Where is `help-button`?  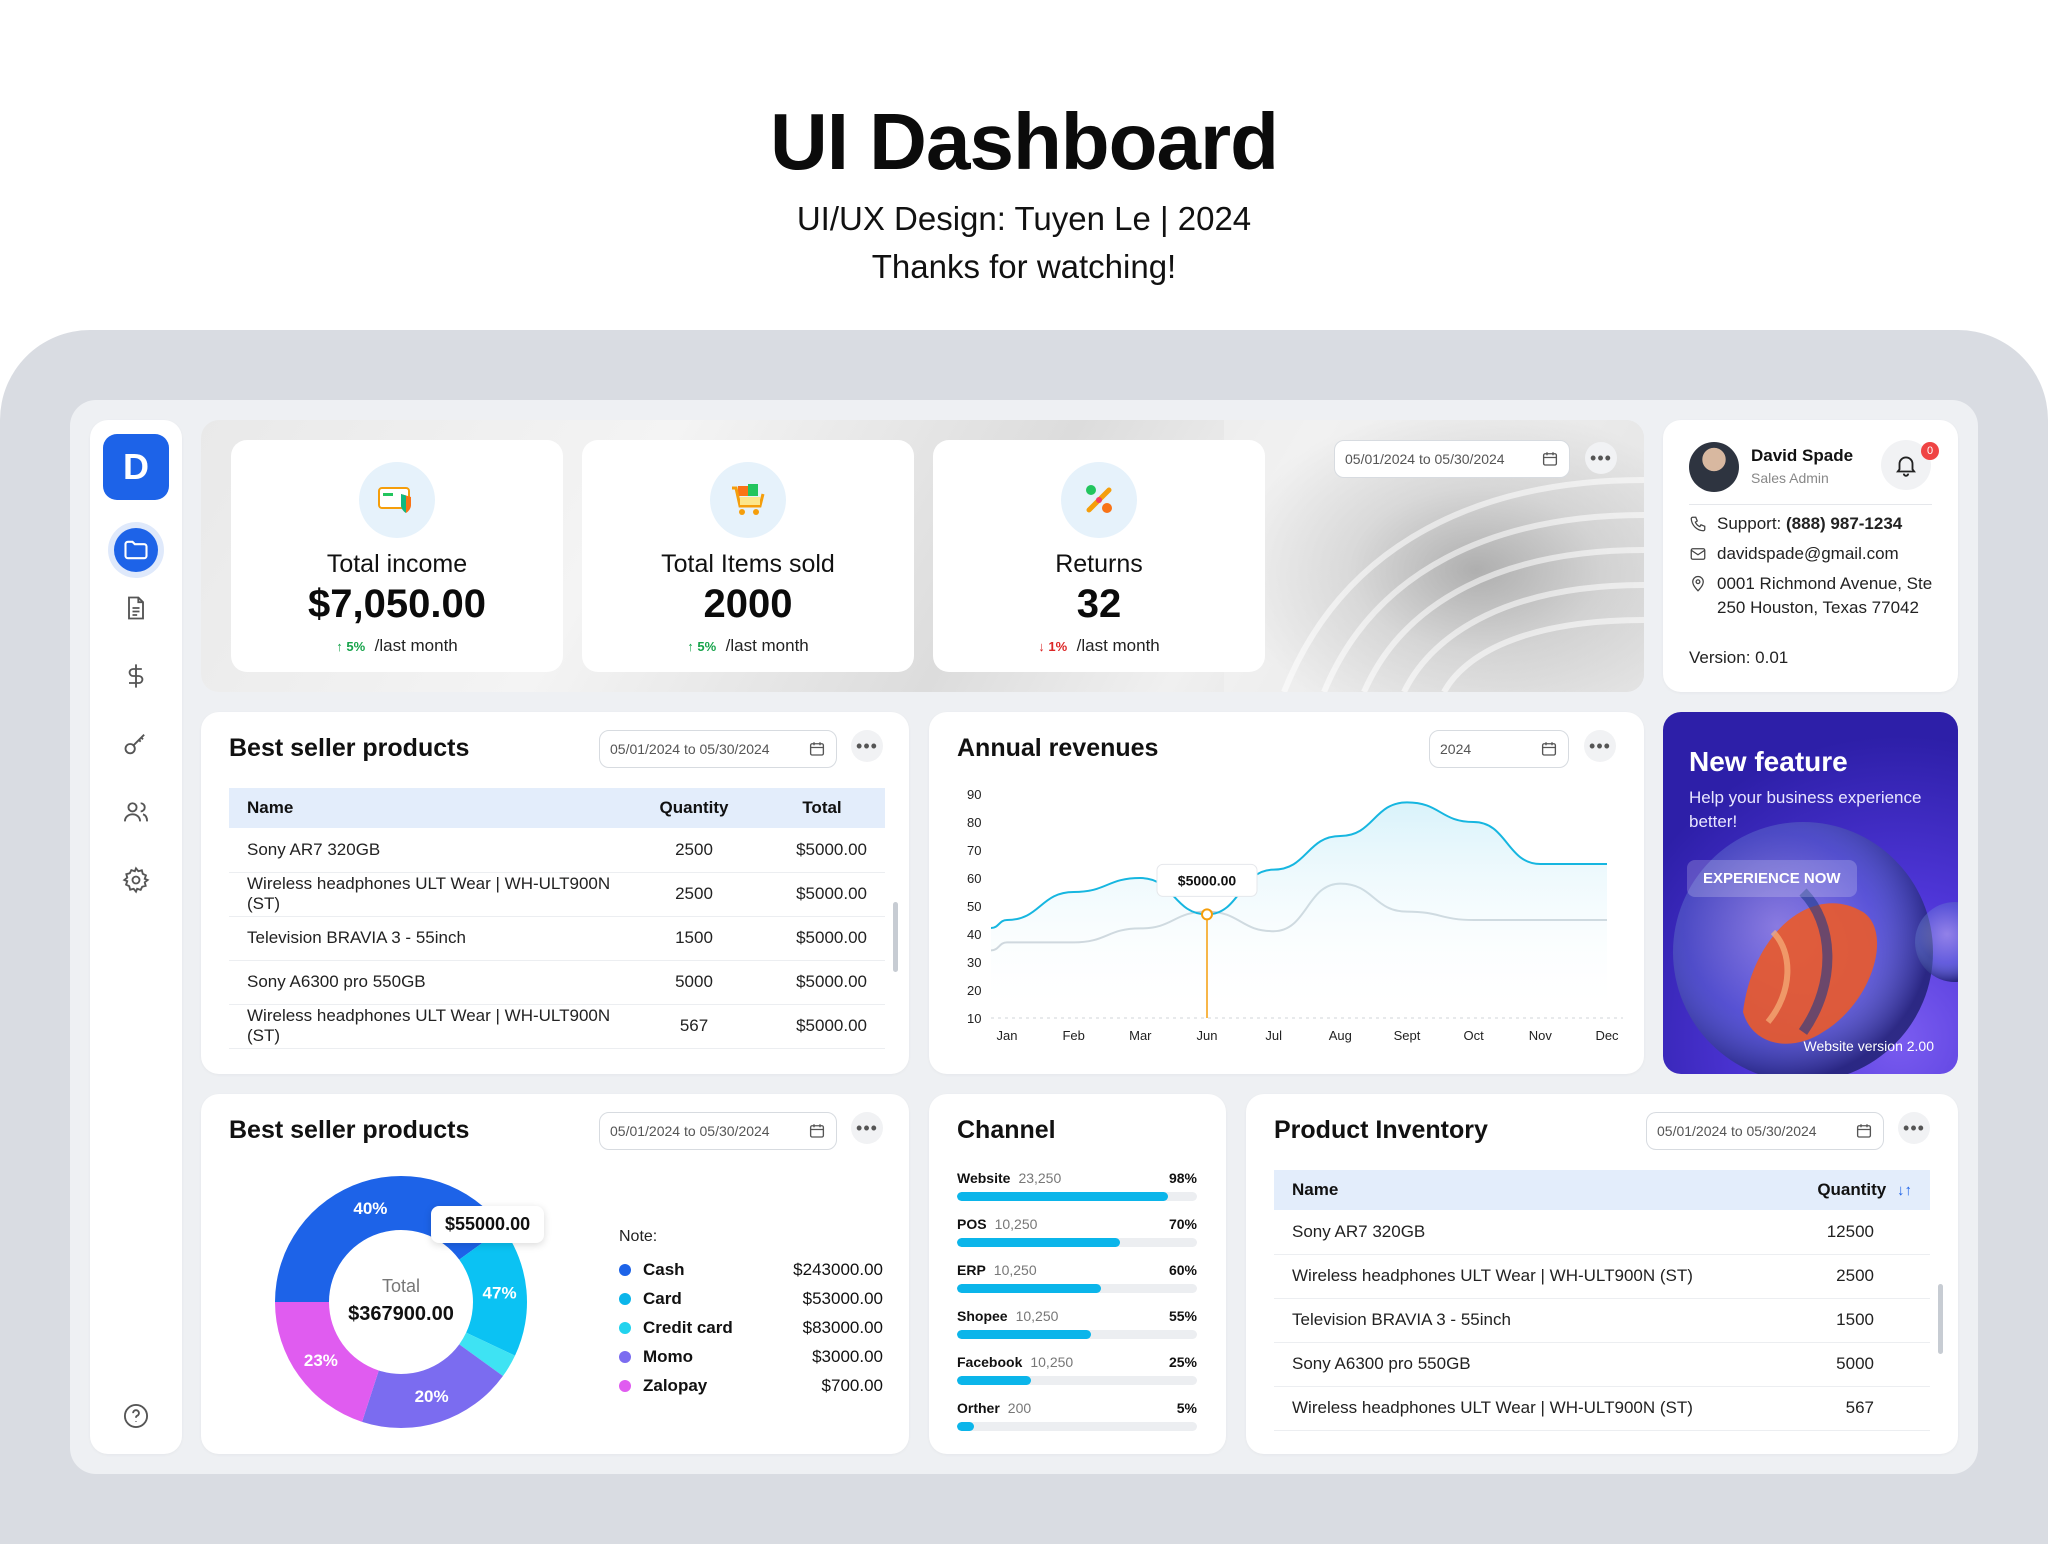
help-button is located at coordinates (136, 1416).